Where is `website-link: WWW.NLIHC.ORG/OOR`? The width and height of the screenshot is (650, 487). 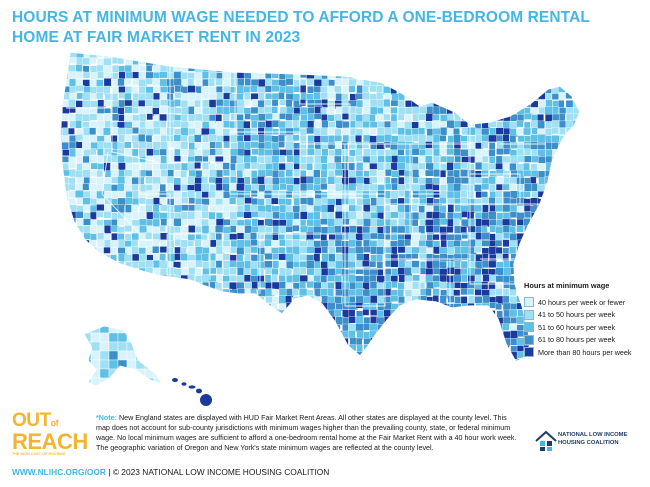
website-link: WWW.NLIHC.ORG/OOR is located at coordinates (59, 472).